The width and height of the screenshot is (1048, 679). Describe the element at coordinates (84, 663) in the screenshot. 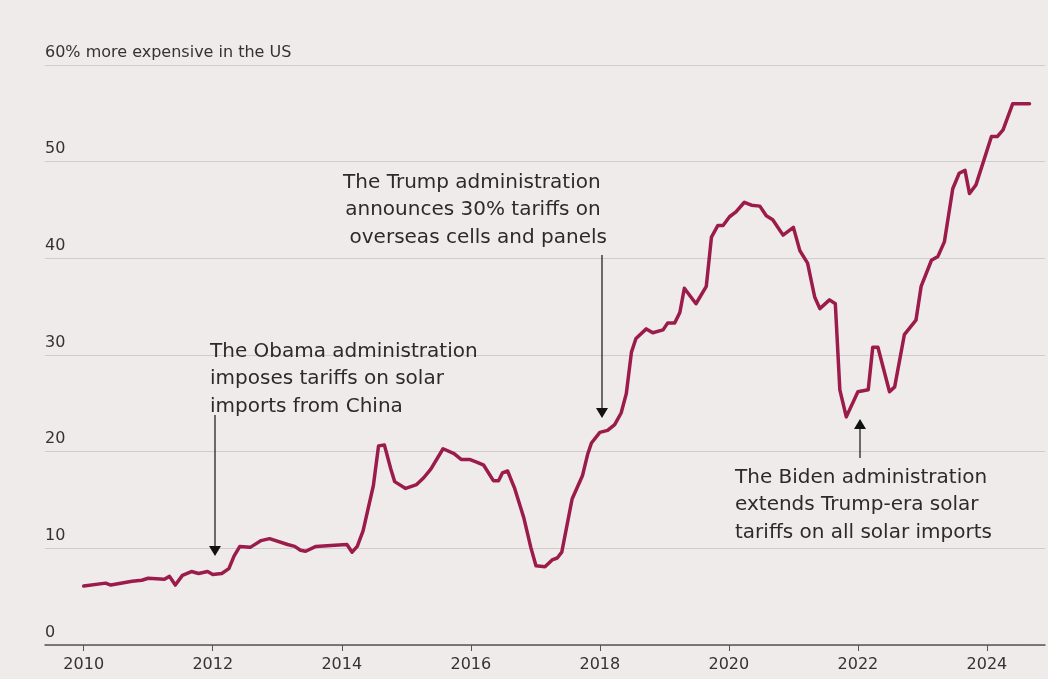

I see `x-tick-label: 2010` at that location.